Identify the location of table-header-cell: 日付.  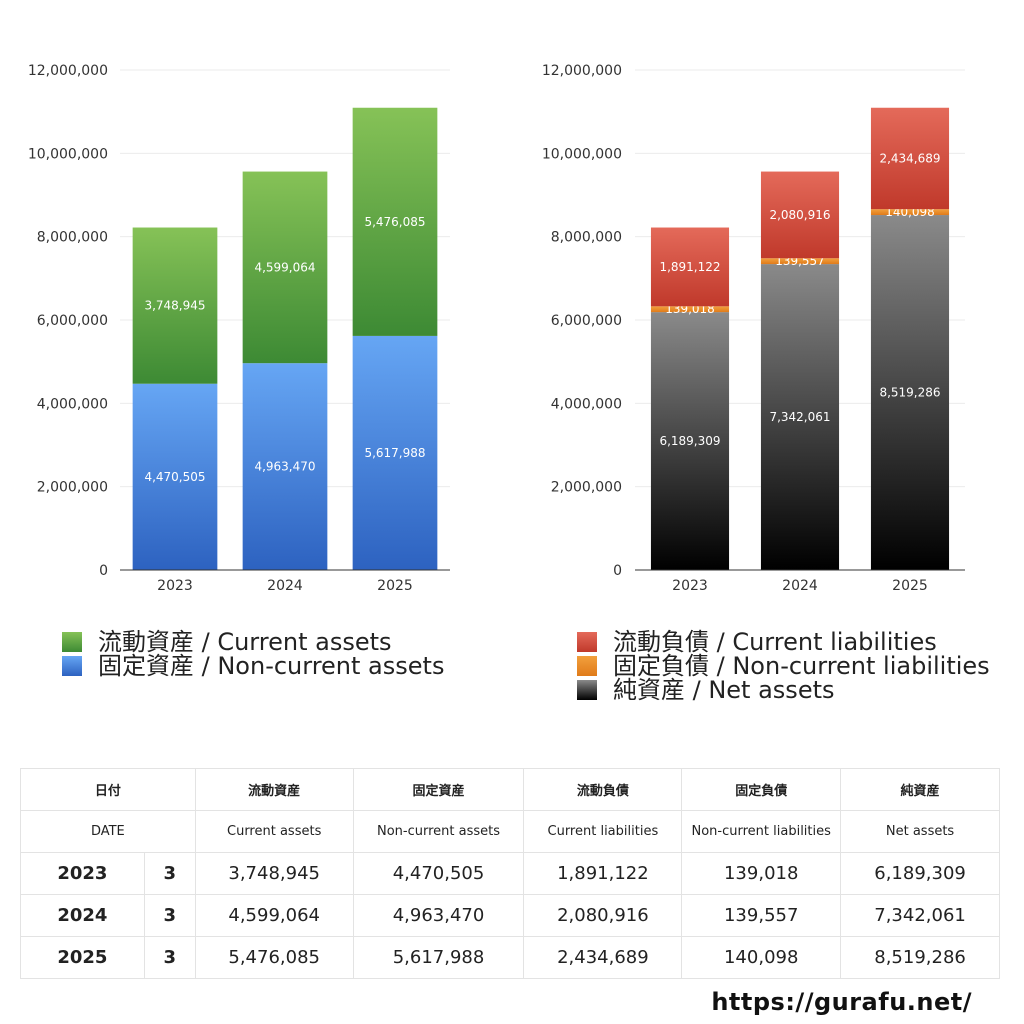
(108, 789).